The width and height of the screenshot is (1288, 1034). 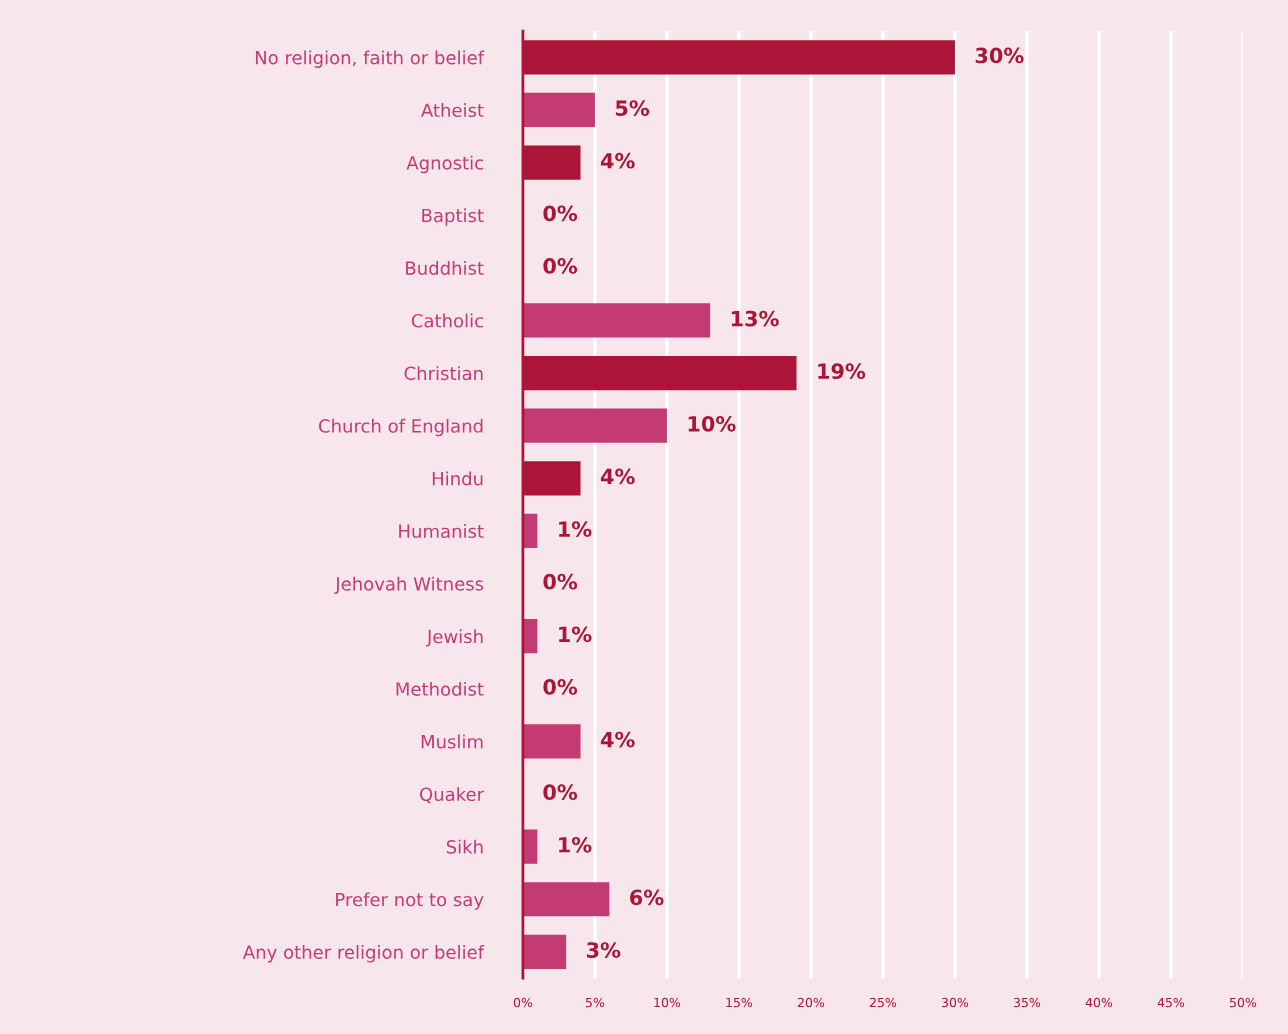 What do you see at coordinates (457, 478) in the screenshot?
I see `y-tick-label: Hindu` at bounding box center [457, 478].